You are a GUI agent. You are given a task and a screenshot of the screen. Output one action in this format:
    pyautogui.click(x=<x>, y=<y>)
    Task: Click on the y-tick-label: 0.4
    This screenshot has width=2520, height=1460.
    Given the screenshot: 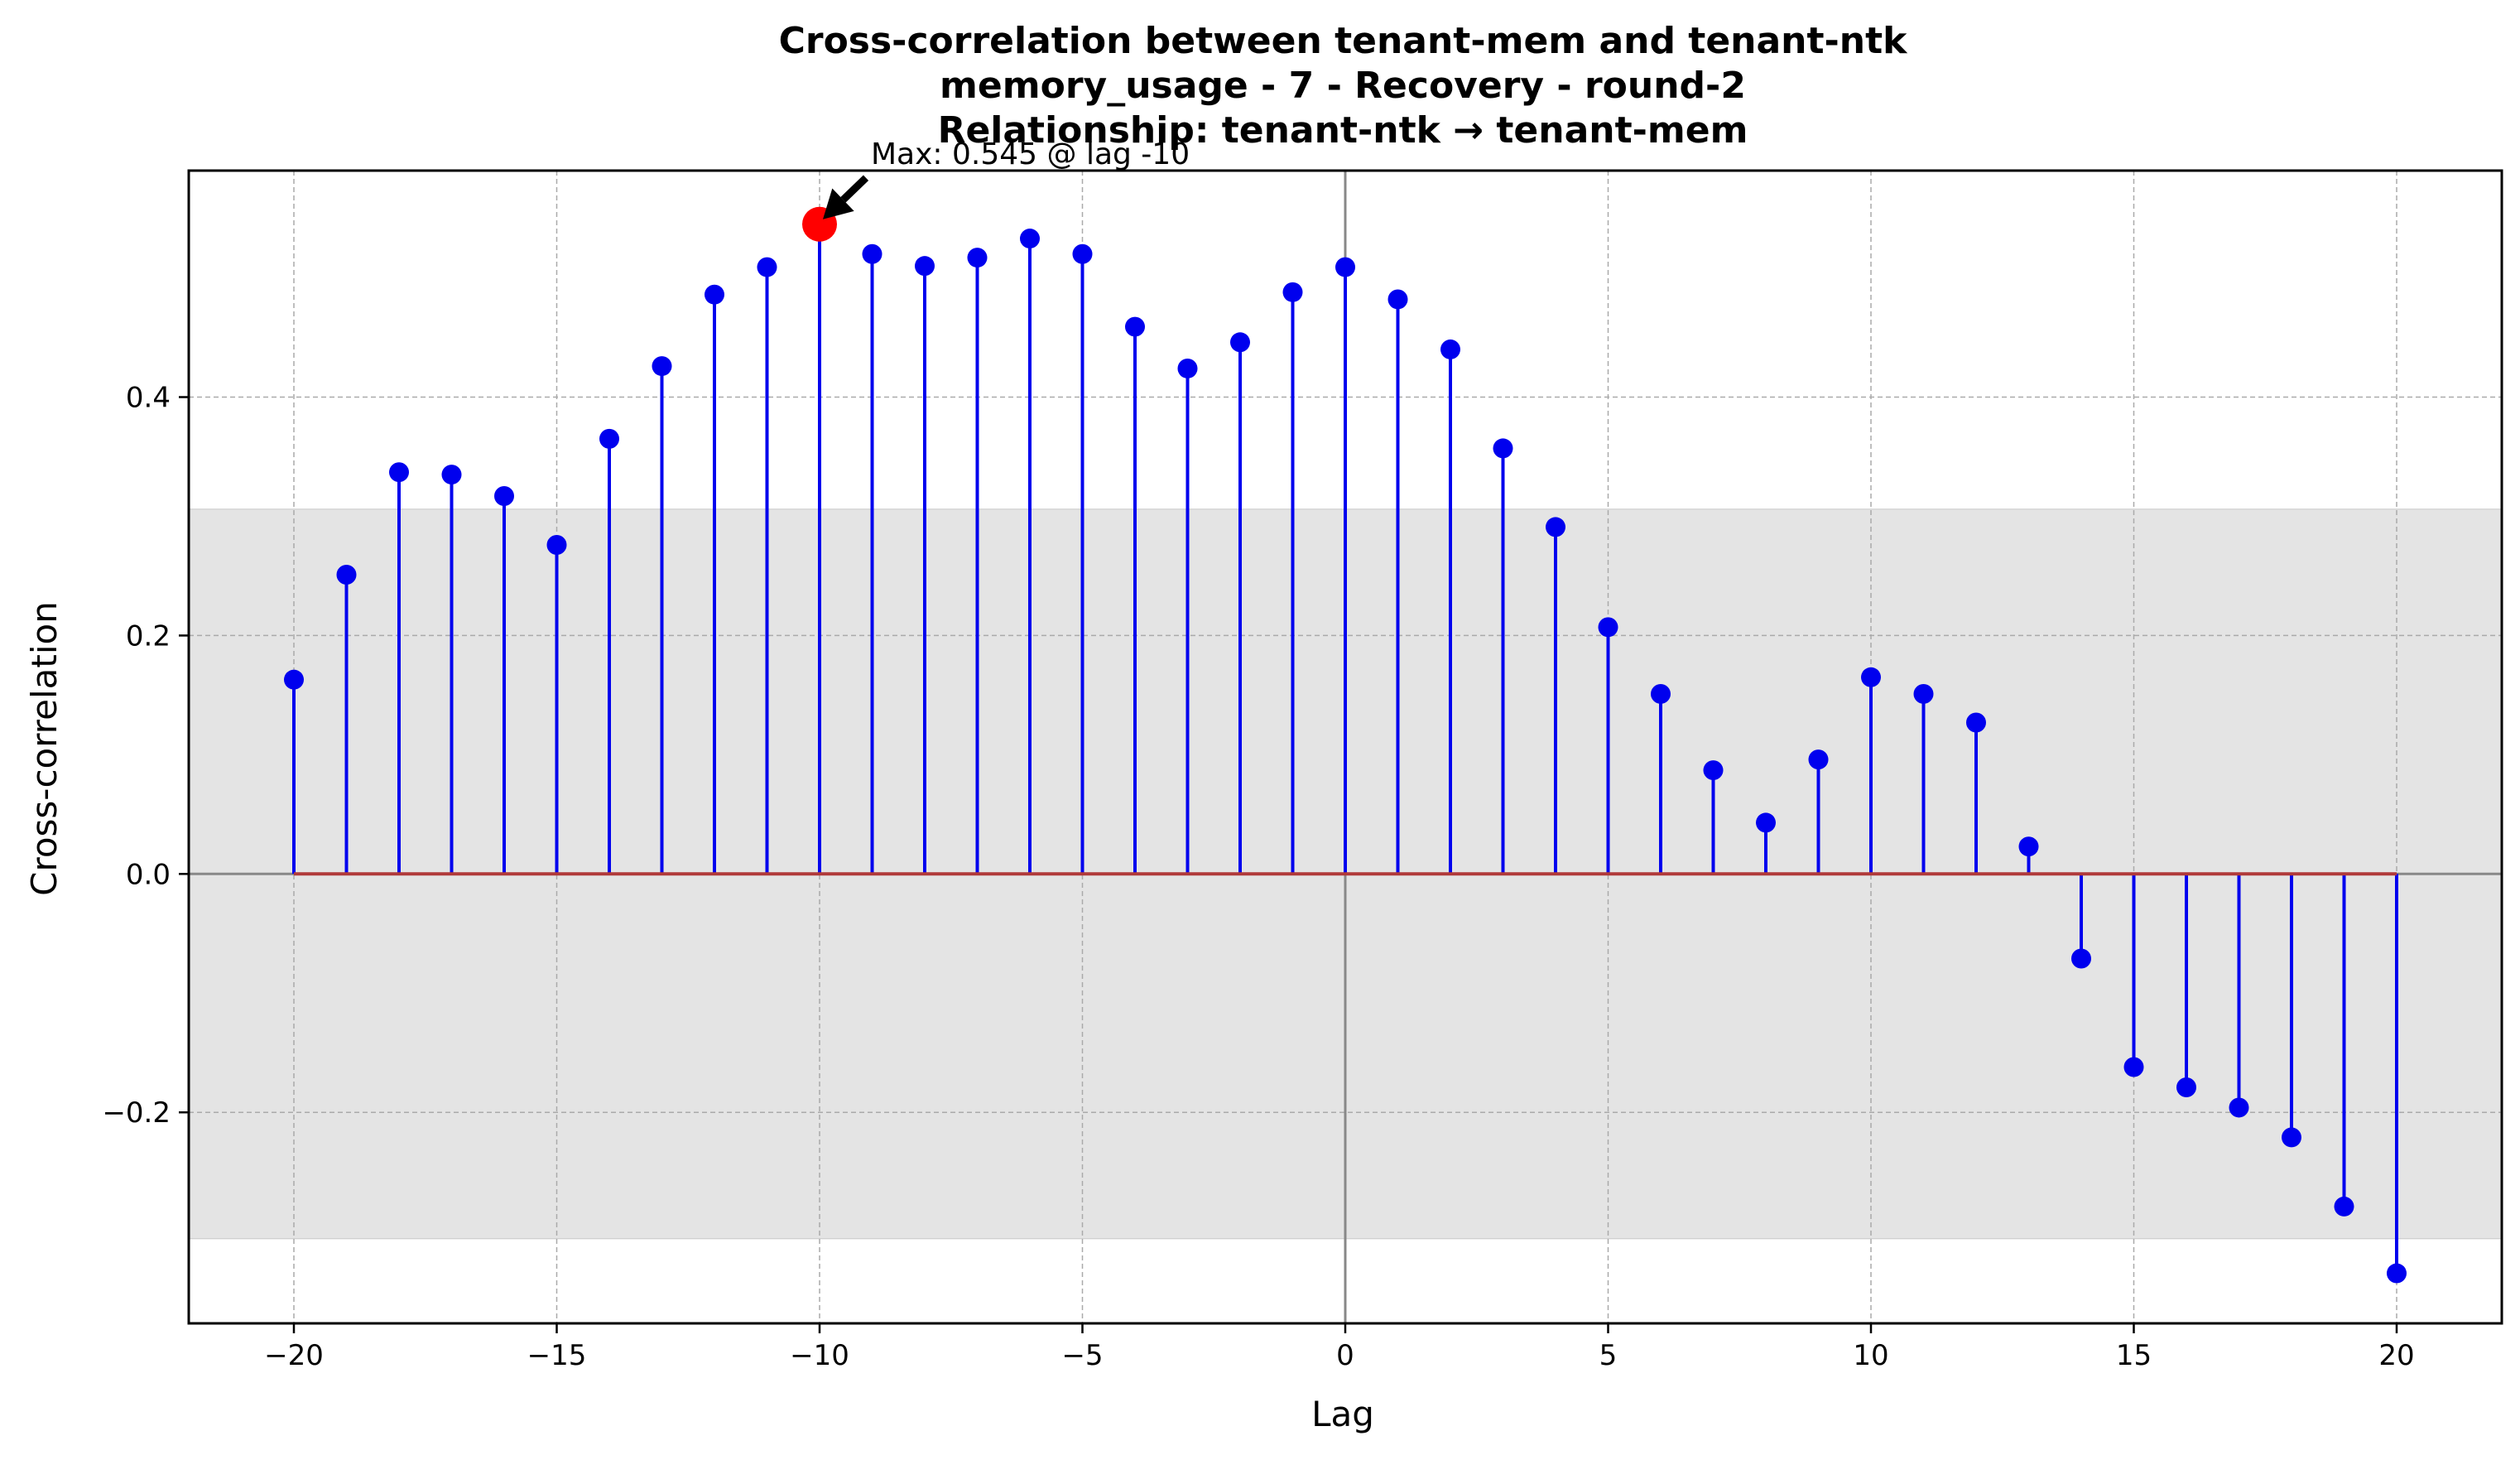 What is the action you would take?
    pyautogui.click(x=148, y=398)
    